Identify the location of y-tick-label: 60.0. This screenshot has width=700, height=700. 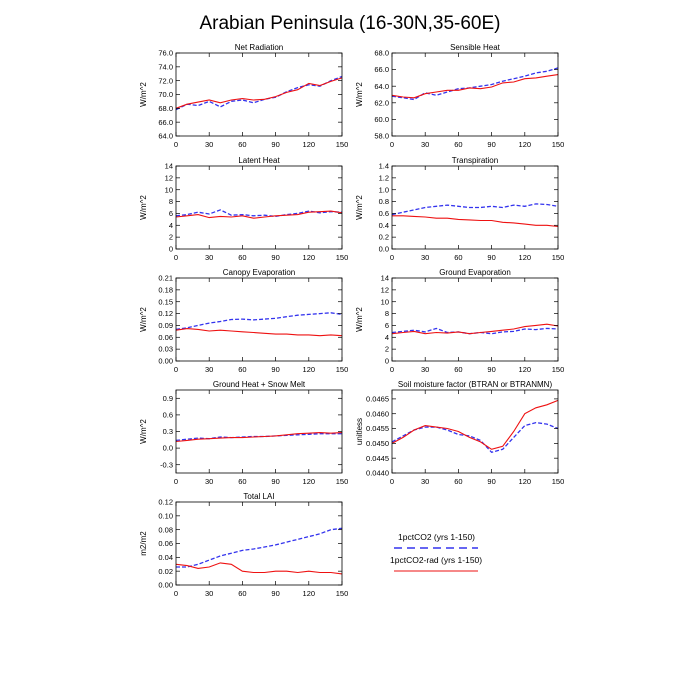
(381, 119).